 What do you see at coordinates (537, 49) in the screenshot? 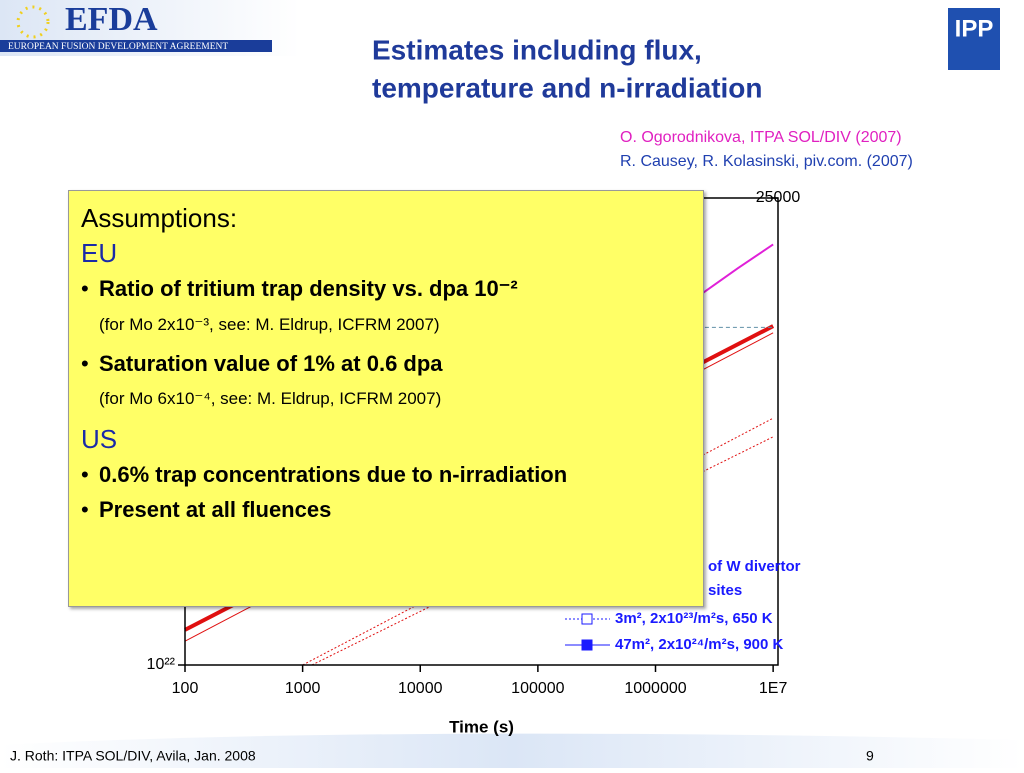
I see `slide-title: Estimates including flux,` at bounding box center [537, 49].